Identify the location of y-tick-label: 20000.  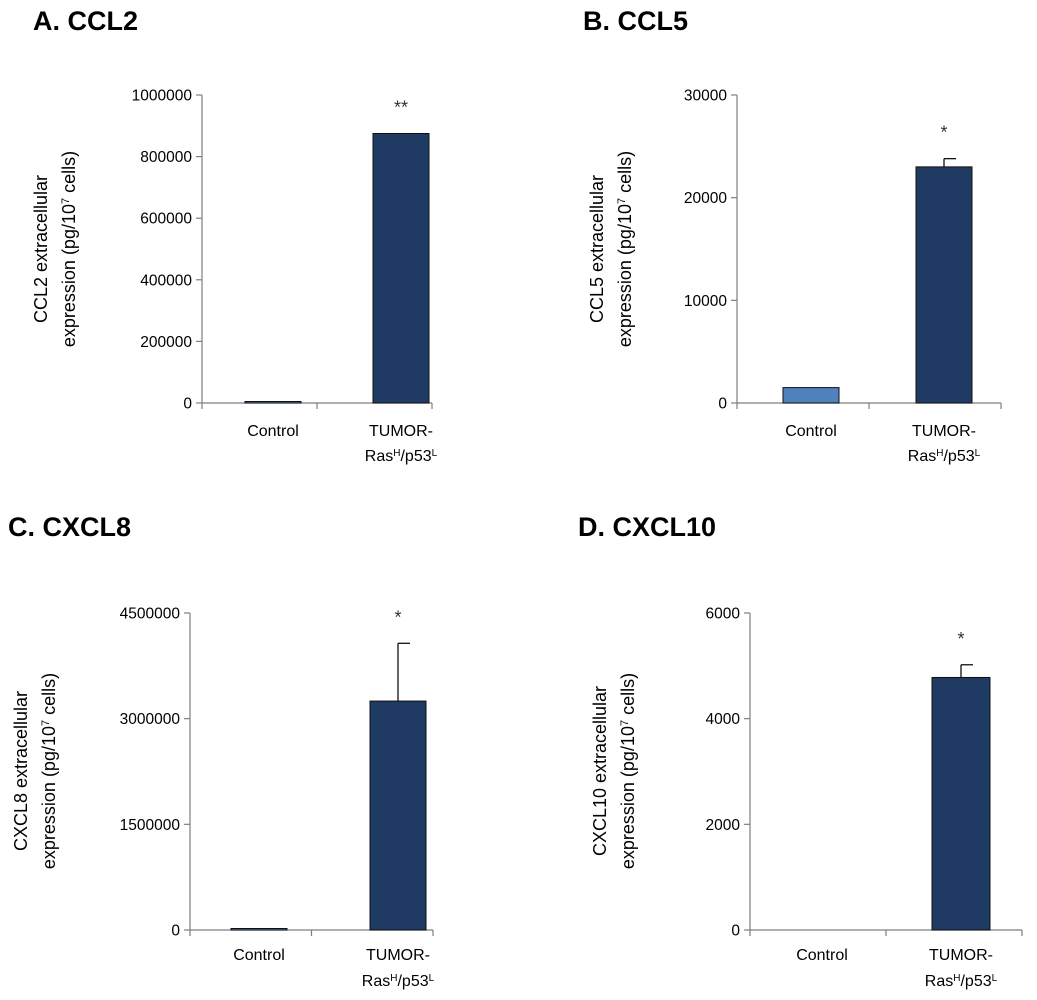
(705, 198).